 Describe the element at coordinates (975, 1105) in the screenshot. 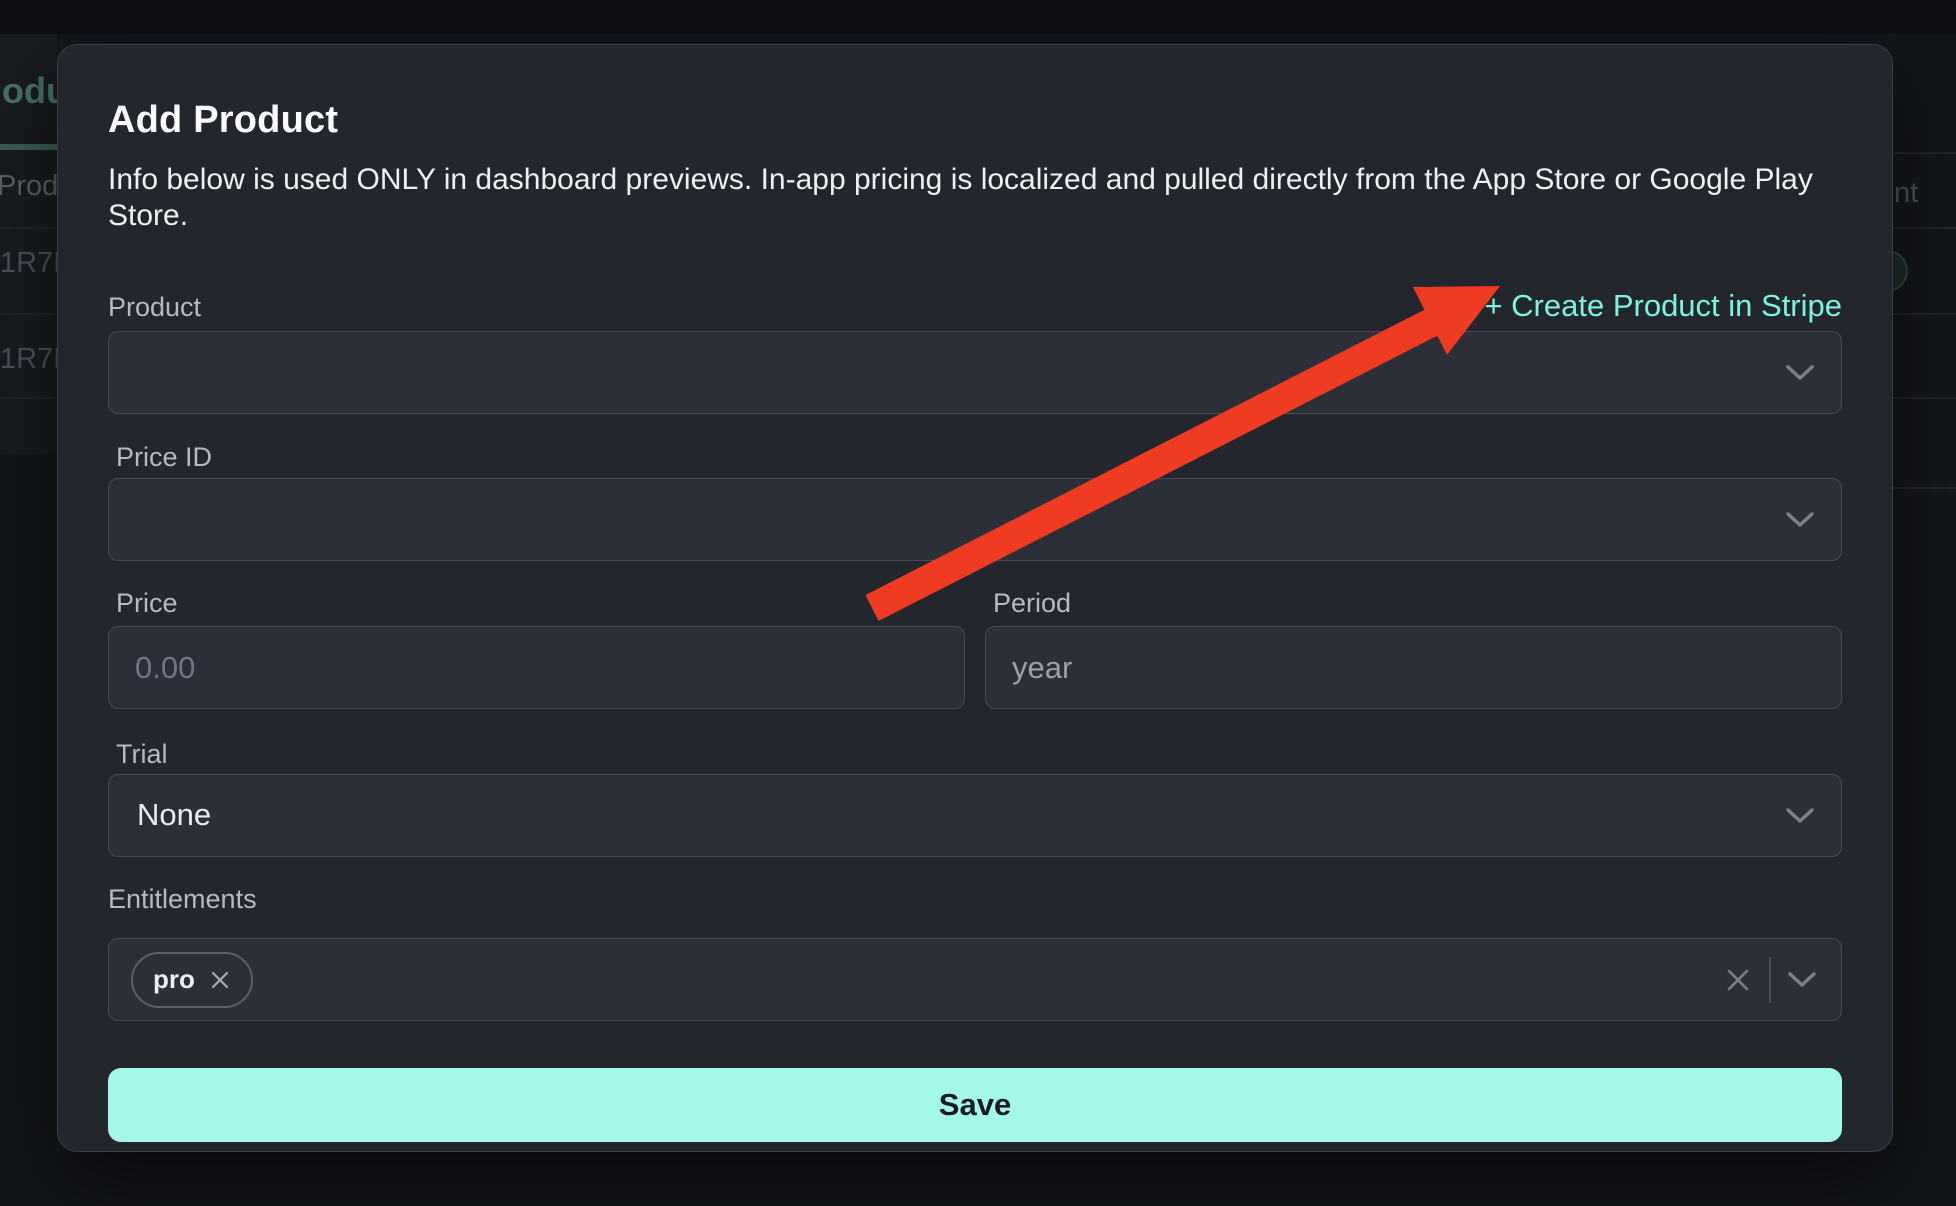

I see `save-button: Save` at that location.